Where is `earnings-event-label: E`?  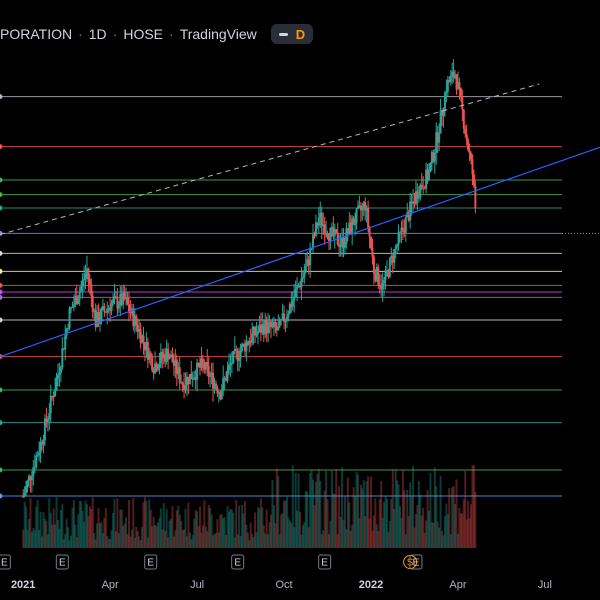
earnings-event-label: E is located at coordinates (62, 563).